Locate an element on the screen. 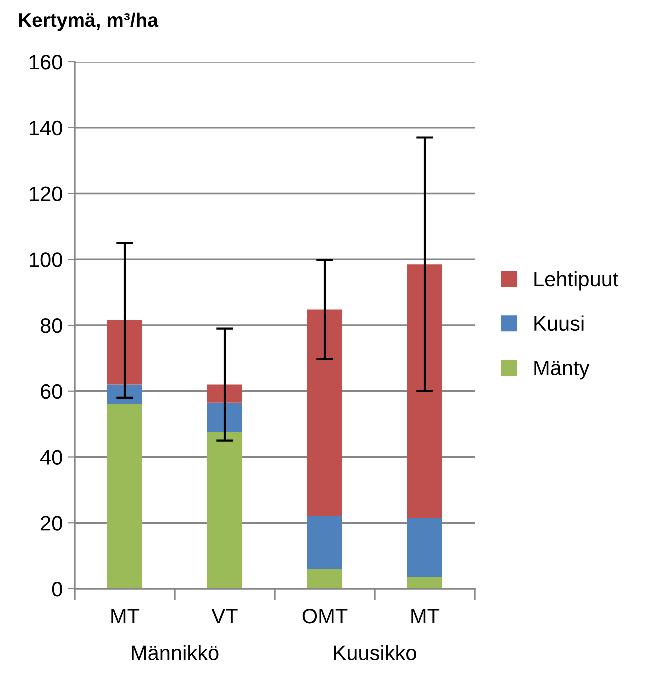  y-tick-label: 0 is located at coordinates (57, 589).